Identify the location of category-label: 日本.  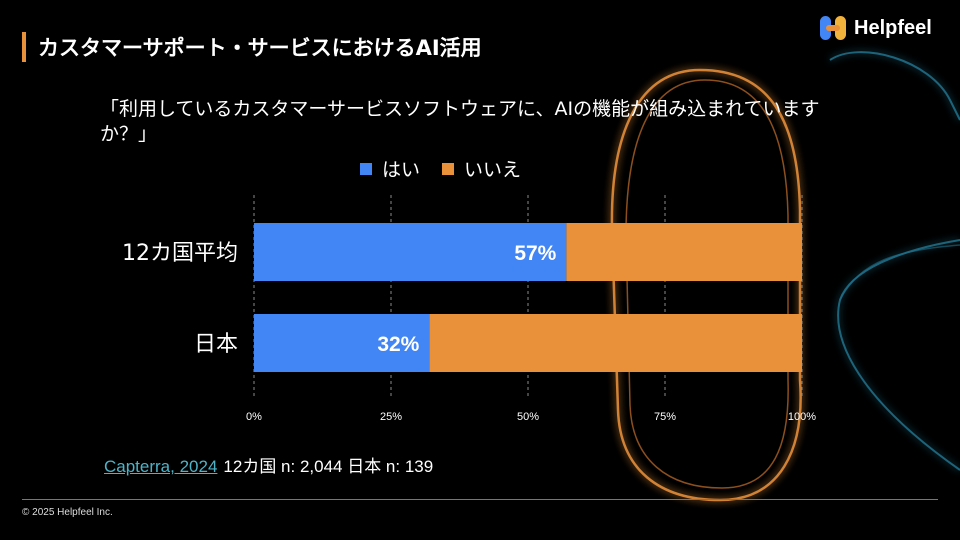
(216, 344).